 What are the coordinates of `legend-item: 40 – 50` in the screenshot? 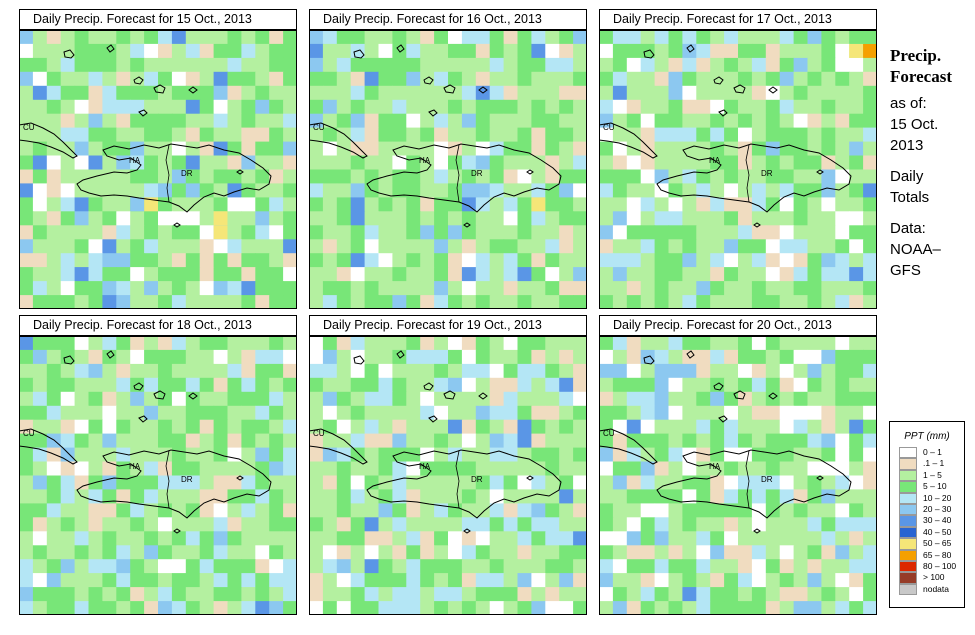 It's located at (927, 532).